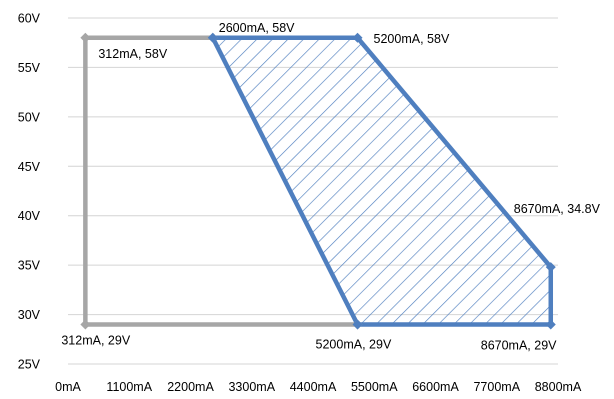 The height and width of the screenshot is (399, 614). I want to click on y-tick-label: 25V, so click(29, 365).